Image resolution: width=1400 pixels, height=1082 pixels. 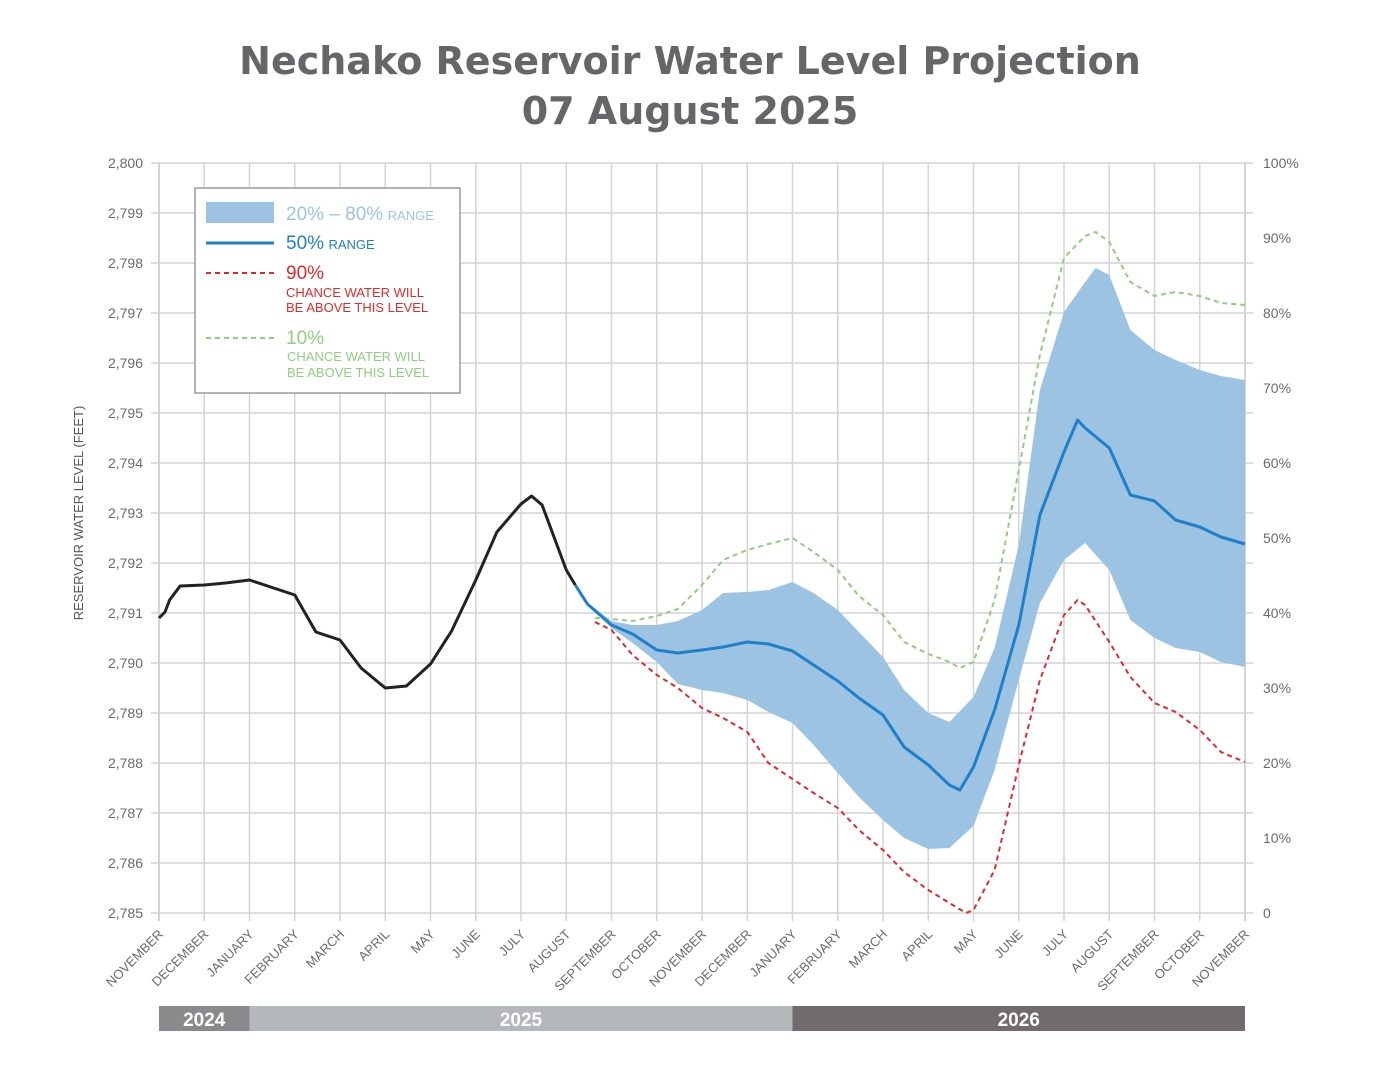 I want to click on y2-tick-label: 100%, so click(x=1281, y=163).